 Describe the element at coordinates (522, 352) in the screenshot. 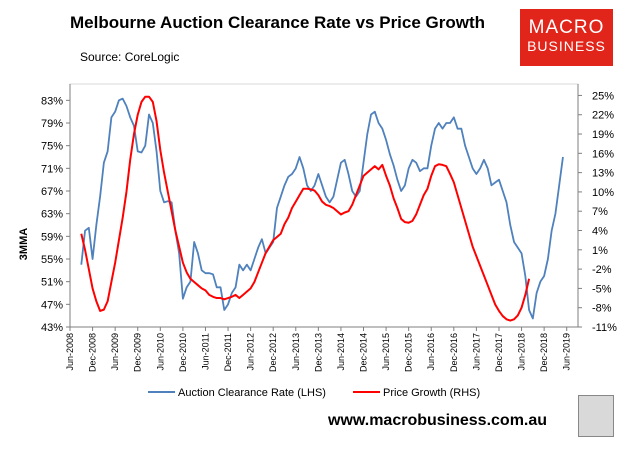

I see `x-tick-label: Jun-2018` at that location.